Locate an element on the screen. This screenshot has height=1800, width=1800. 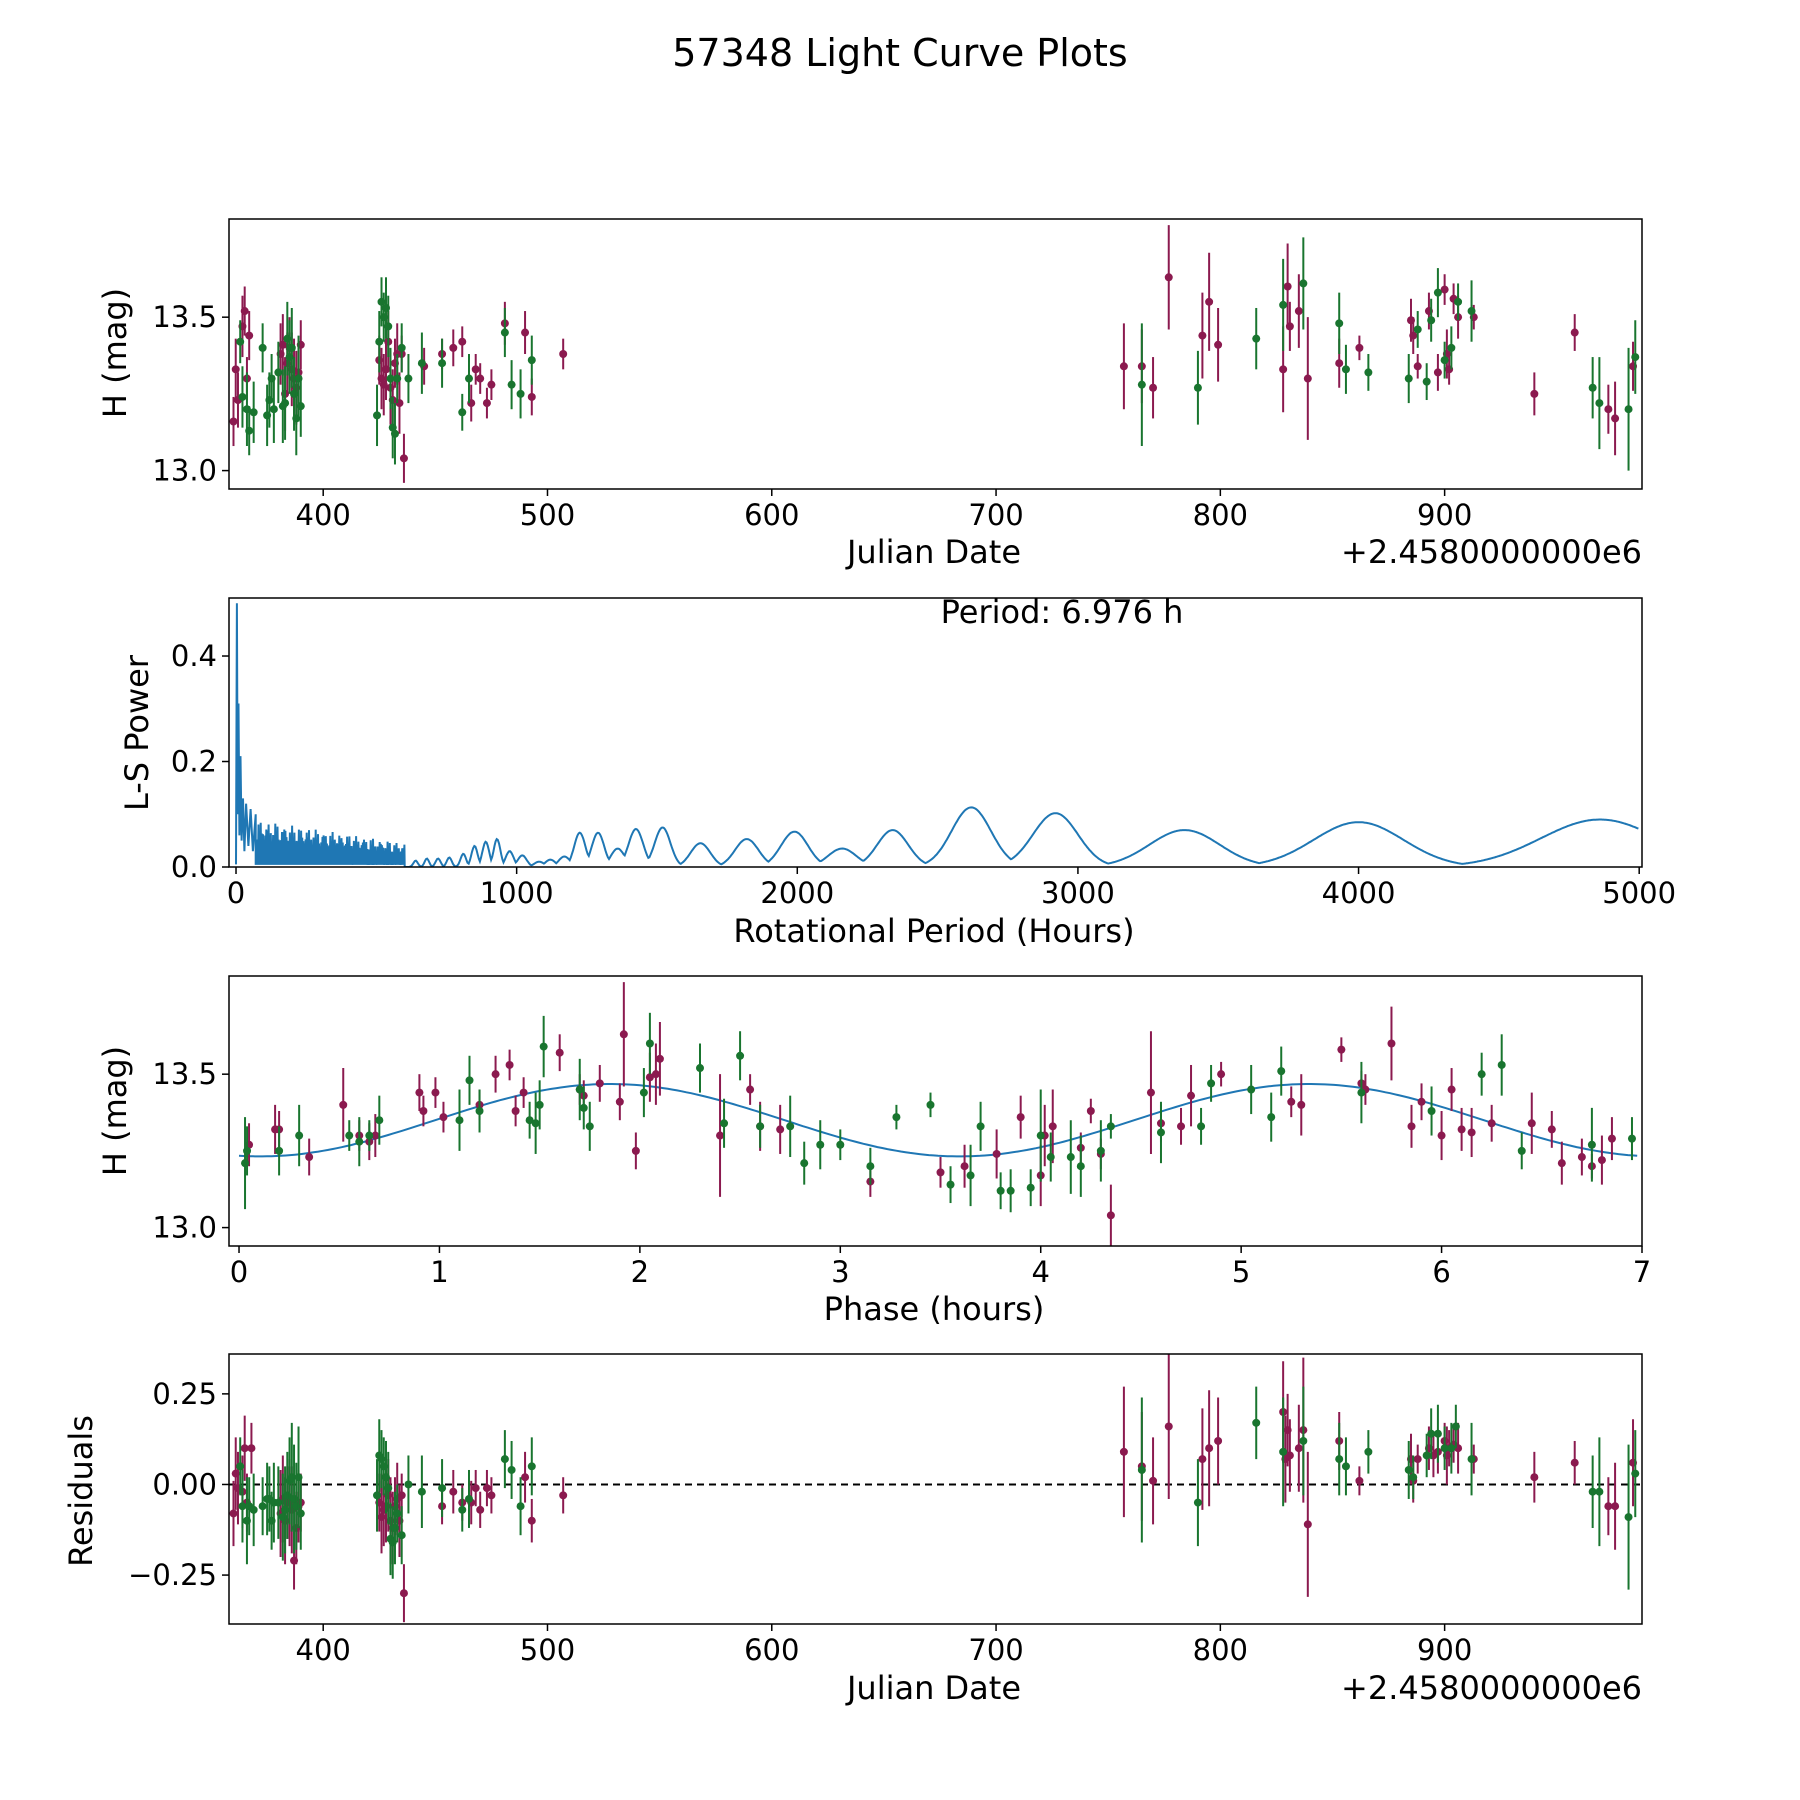
lightcurve-frame is located at coordinates (935, 354).